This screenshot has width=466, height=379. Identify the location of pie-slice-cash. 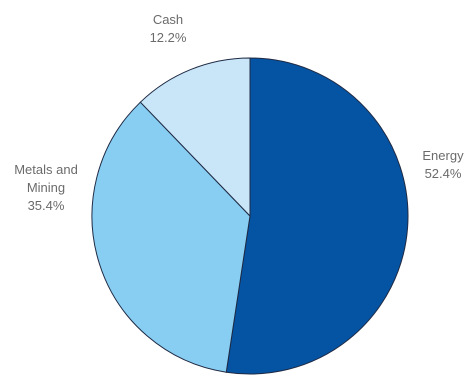
(195, 137).